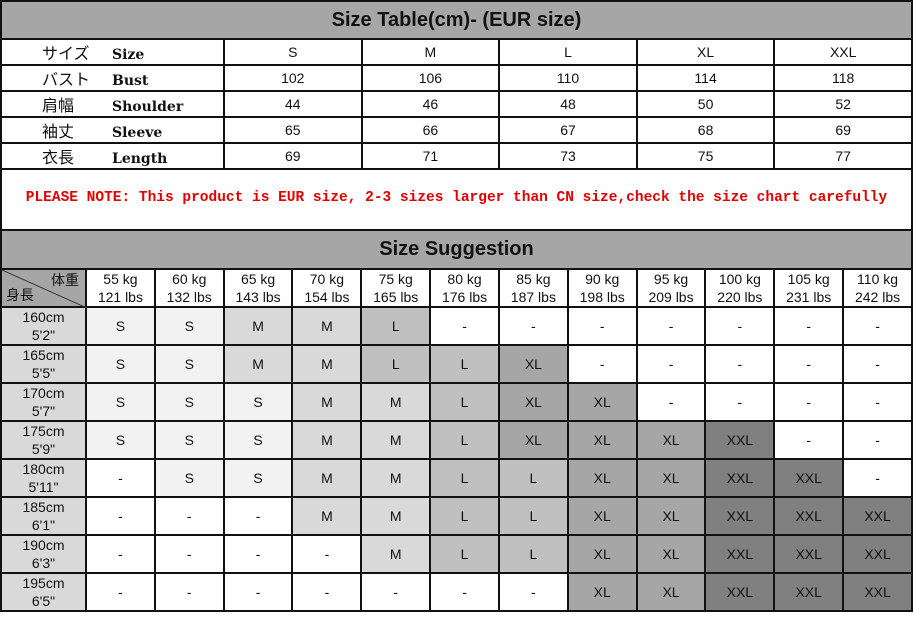  What do you see at coordinates (456, 20) in the screenshot?
I see `size-table-title: Size Table(cm)- (EUR size)` at bounding box center [456, 20].